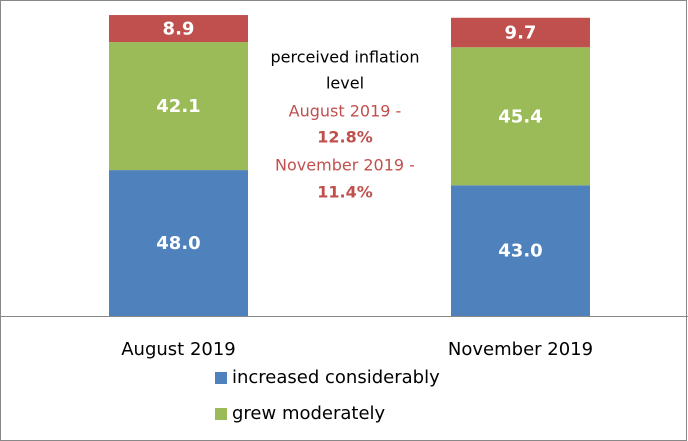 The width and height of the screenshot is (688, 441). Describe the element at coordinates (345, 111) in the screenshot. I see `annotation-line: August 2019 -` at that location.